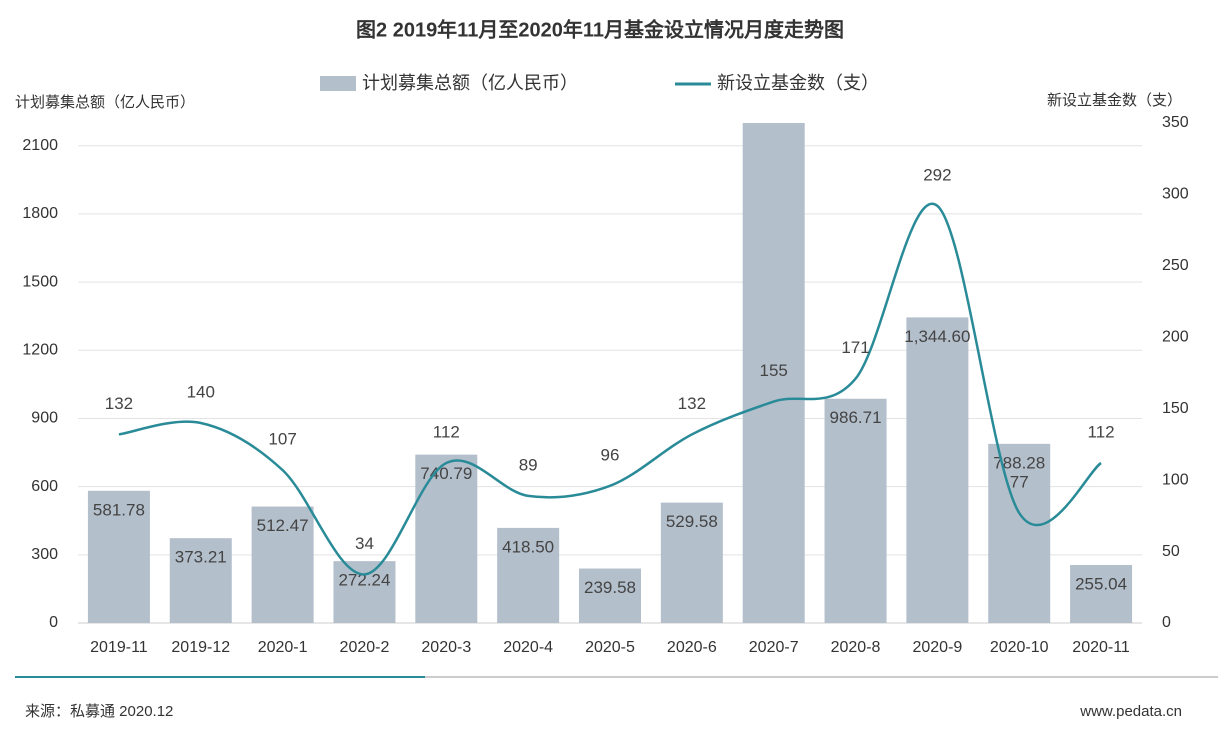  What do you see at coordinates (1175, 337) in the screenshot?
I see `y2-tick-label: 200` at bounding box center [1175, 337].